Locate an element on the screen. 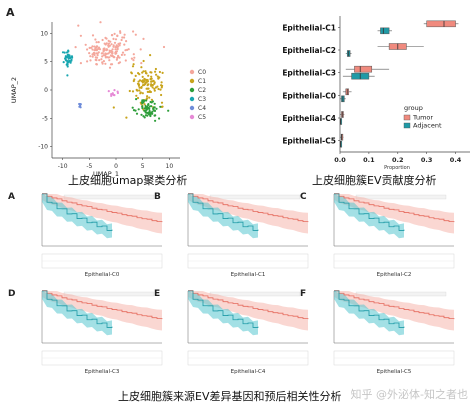 Image resolution: width=474 pixels, height=406 pixels. umap-legend-label: C3 is located at coordinates (202, 99).